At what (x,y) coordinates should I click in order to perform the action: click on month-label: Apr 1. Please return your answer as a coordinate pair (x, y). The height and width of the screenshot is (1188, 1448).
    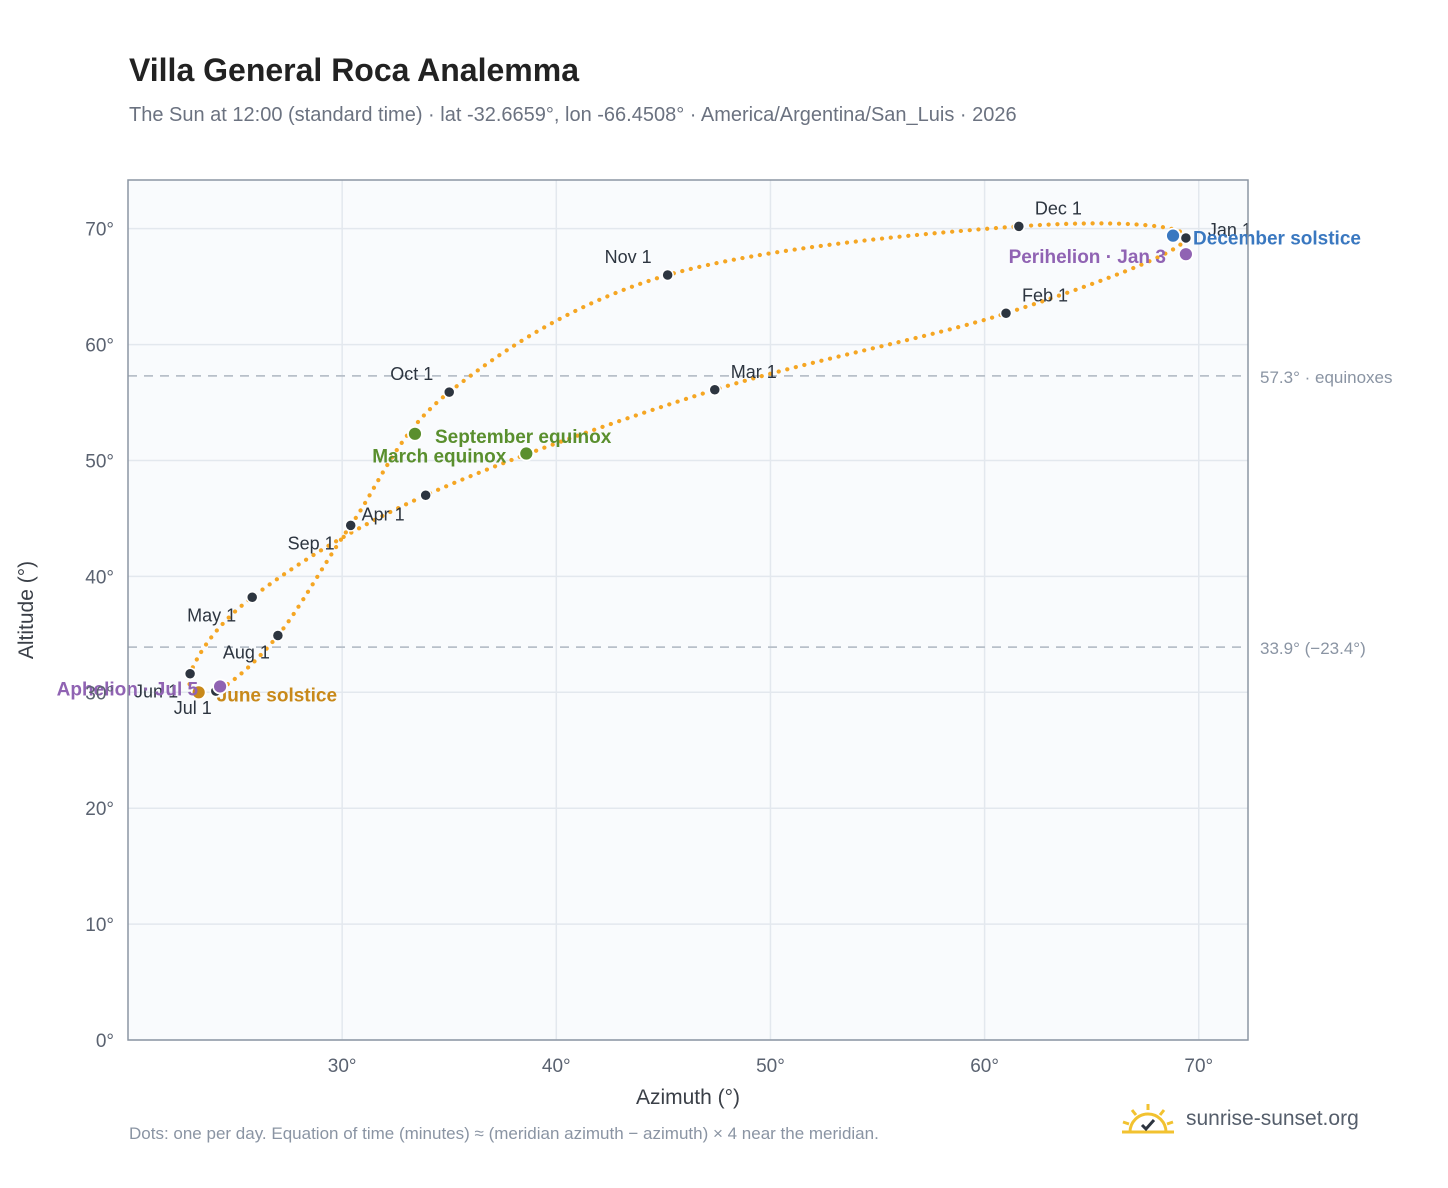
    Looking at the image, I should click on (383, 514).